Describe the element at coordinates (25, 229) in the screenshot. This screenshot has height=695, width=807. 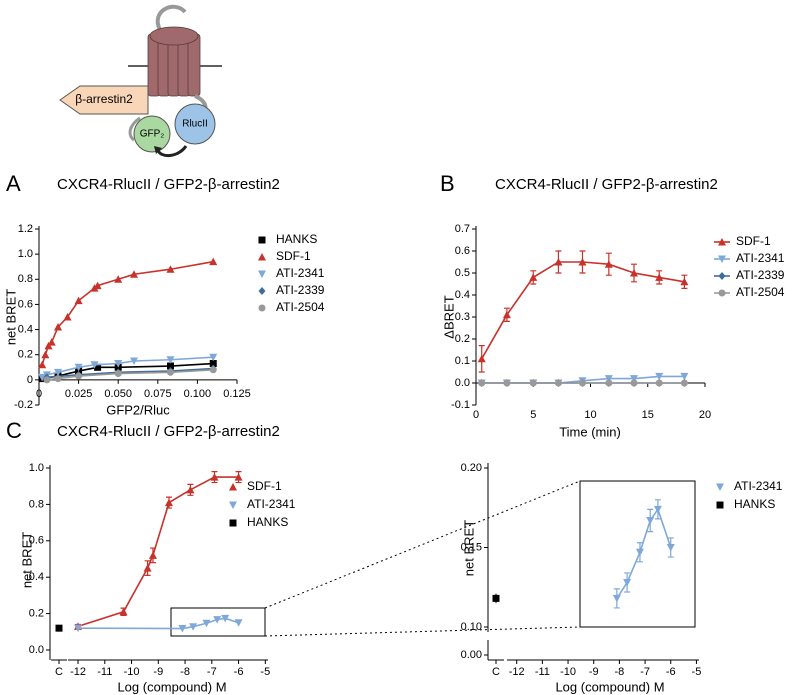
I see `y-tick-label: 1.2` at that location.